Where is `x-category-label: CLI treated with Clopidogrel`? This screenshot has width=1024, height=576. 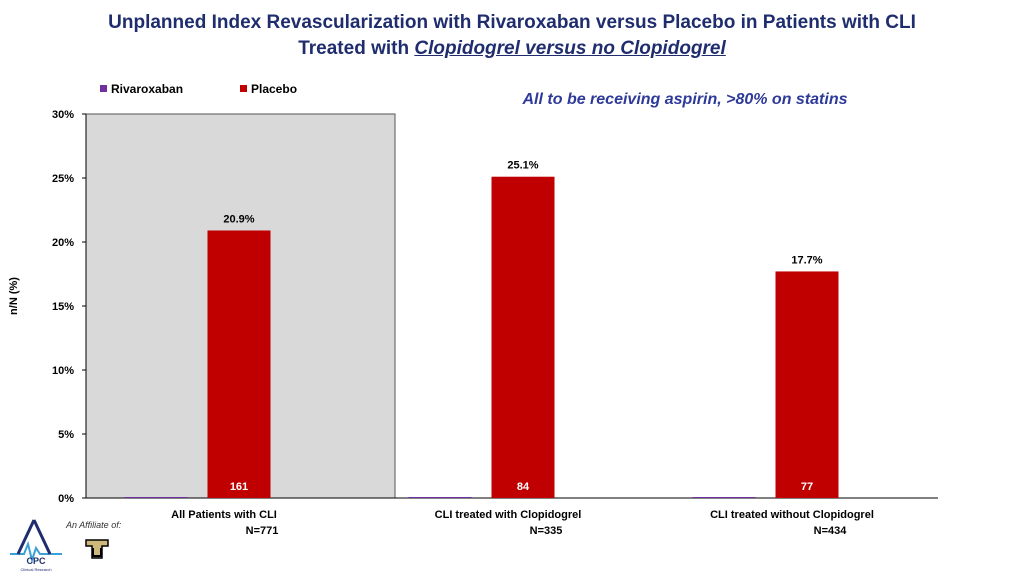 x-category-label: CLI treated with Clopidogrel is located at coordinates (508, 515).